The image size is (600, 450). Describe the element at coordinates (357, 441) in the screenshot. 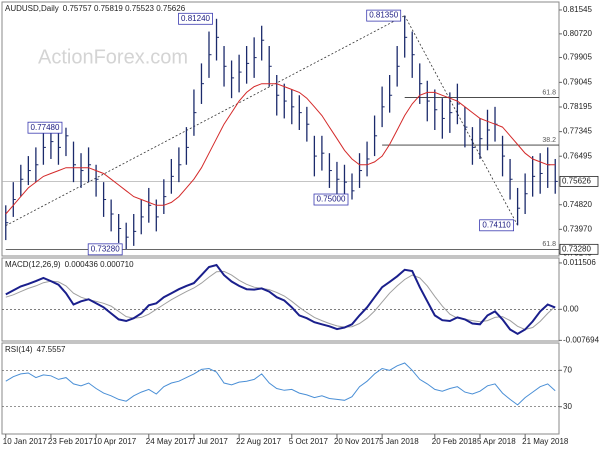

I see `x-tick-label: 20 Nov 2017` at that location.